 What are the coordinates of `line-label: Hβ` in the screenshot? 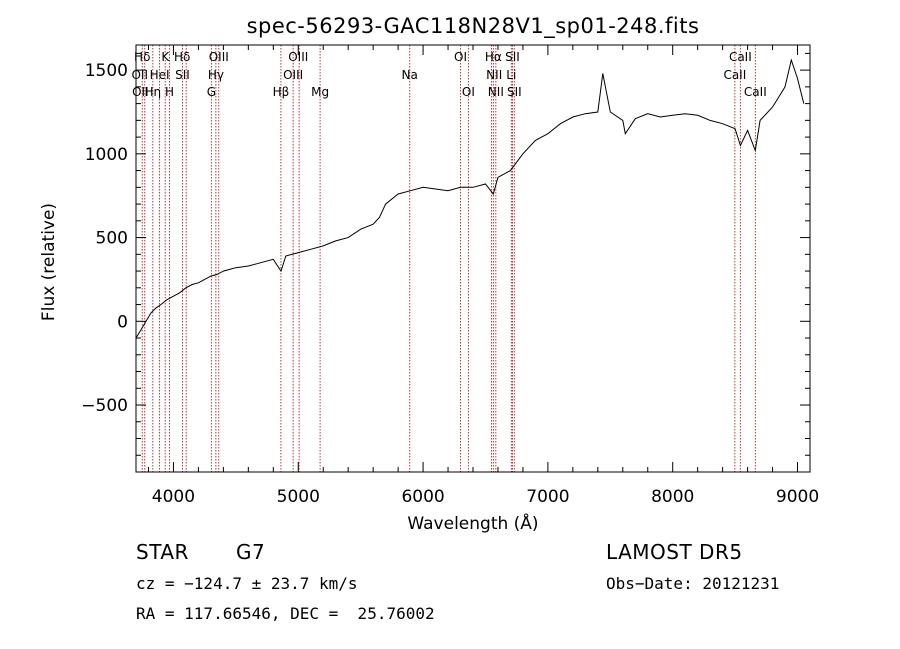 It's located at (281, 92).